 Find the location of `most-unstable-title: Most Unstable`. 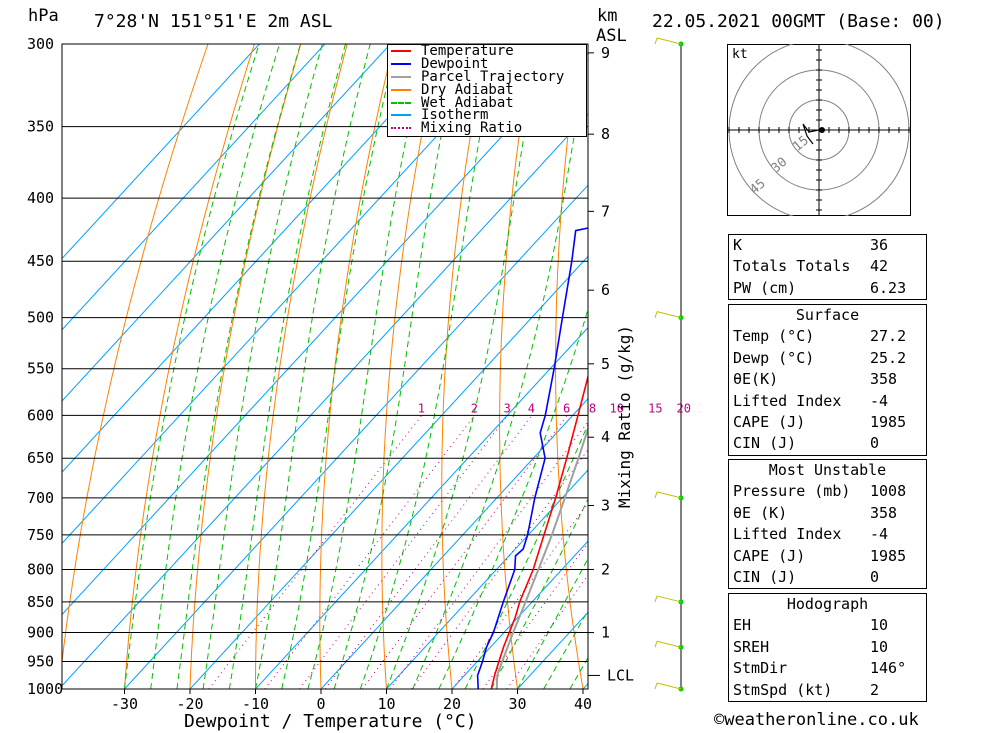

most-unstable-title: Most Unstable is located at coordinates (827, 470).